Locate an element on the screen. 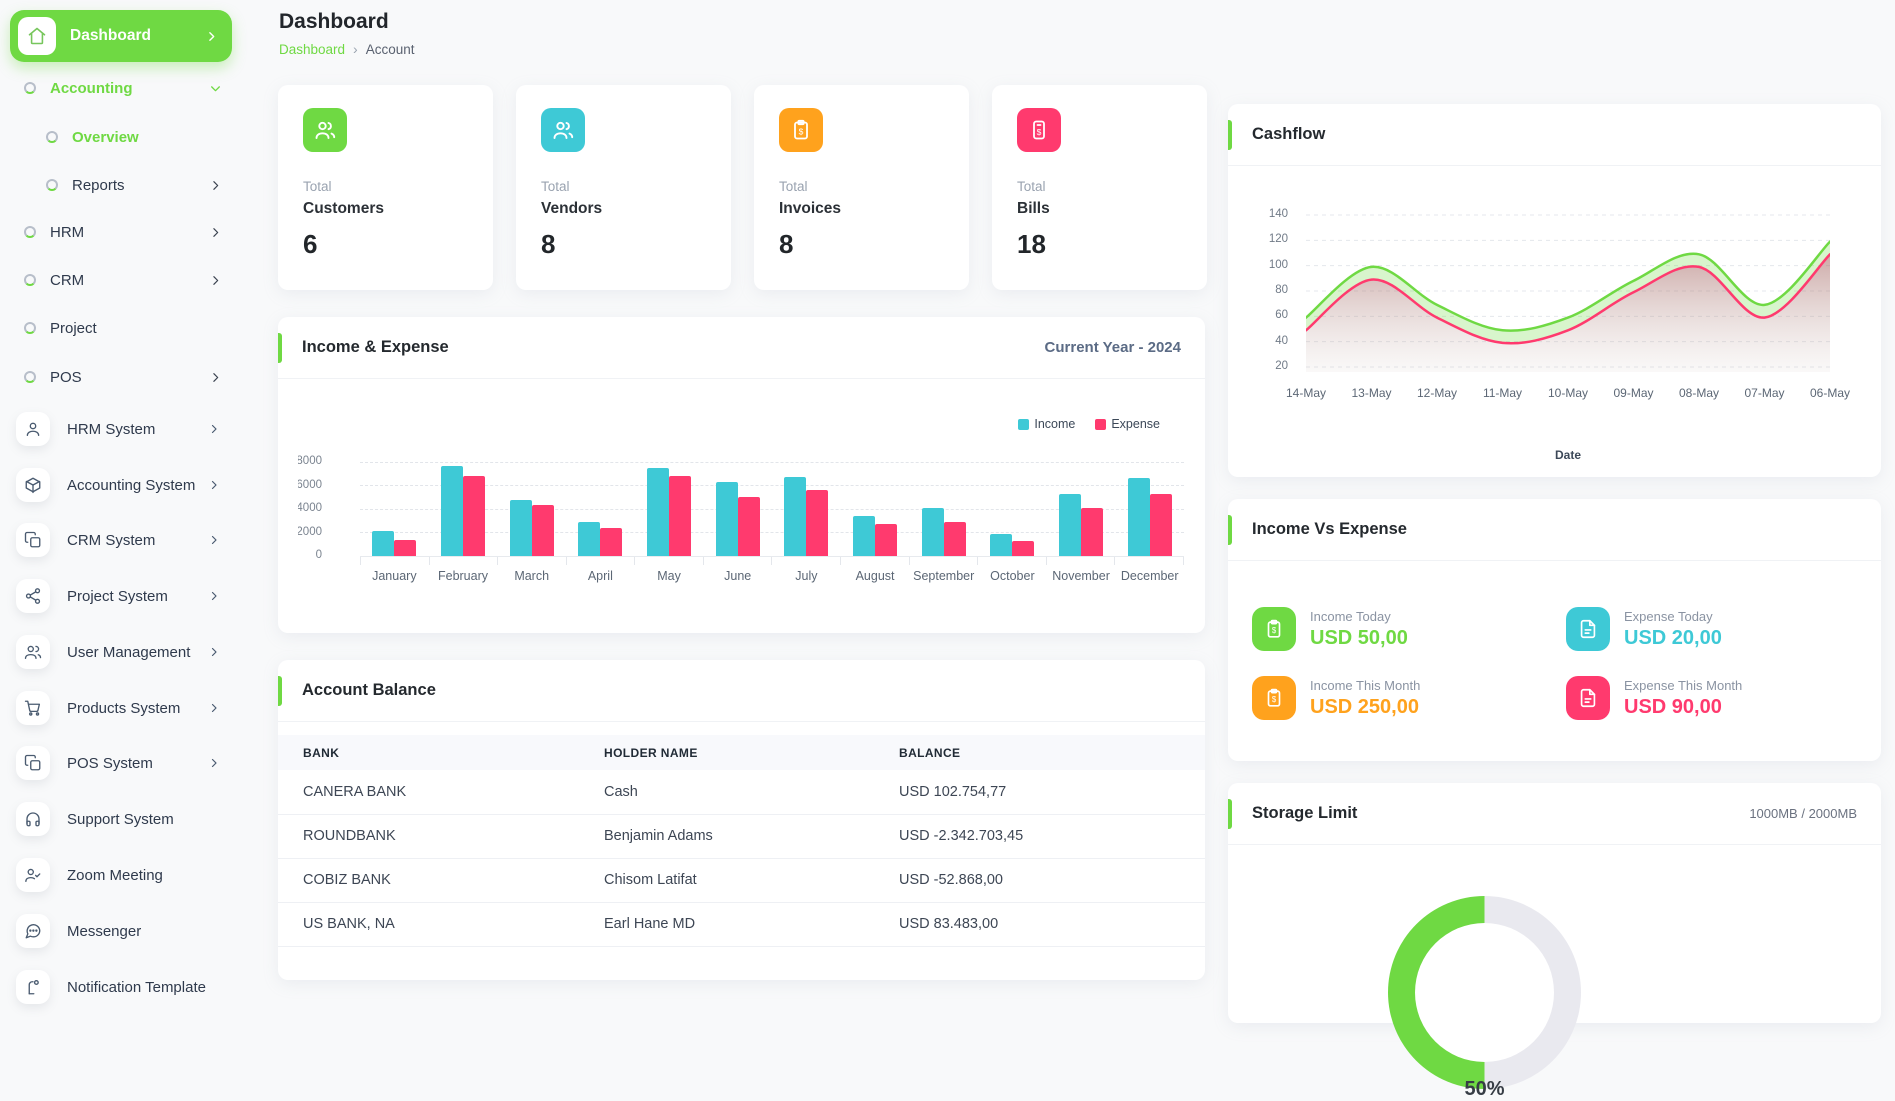 Image resolution: width=1895 pixels, height=1101 pixels. income-expense-plot is located at coordinates (772, 509).